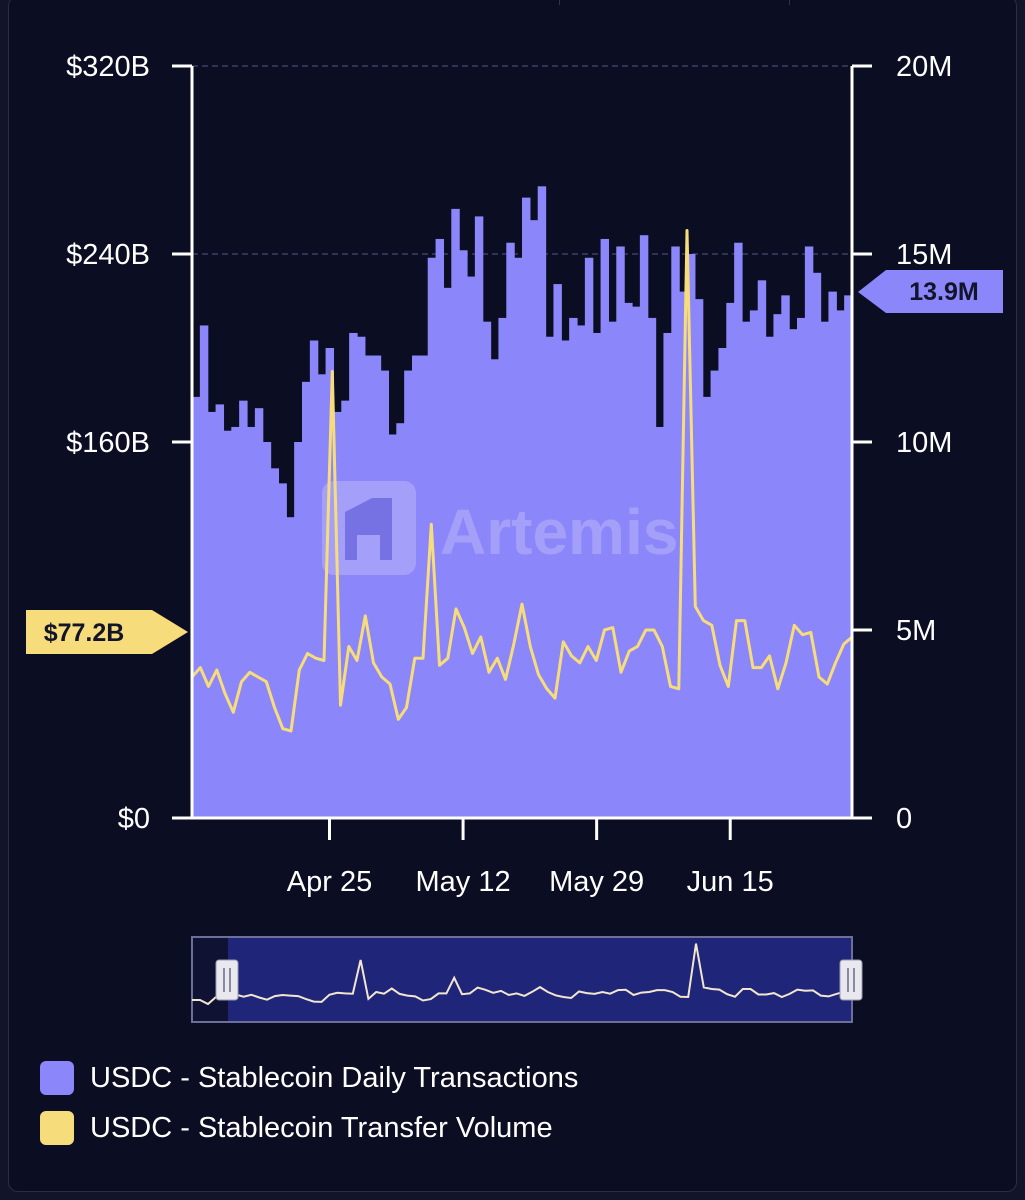 The height and width of the screenshot is (1200, 1025). I want to click on left-tick-label: $240B, so click(108, 255).